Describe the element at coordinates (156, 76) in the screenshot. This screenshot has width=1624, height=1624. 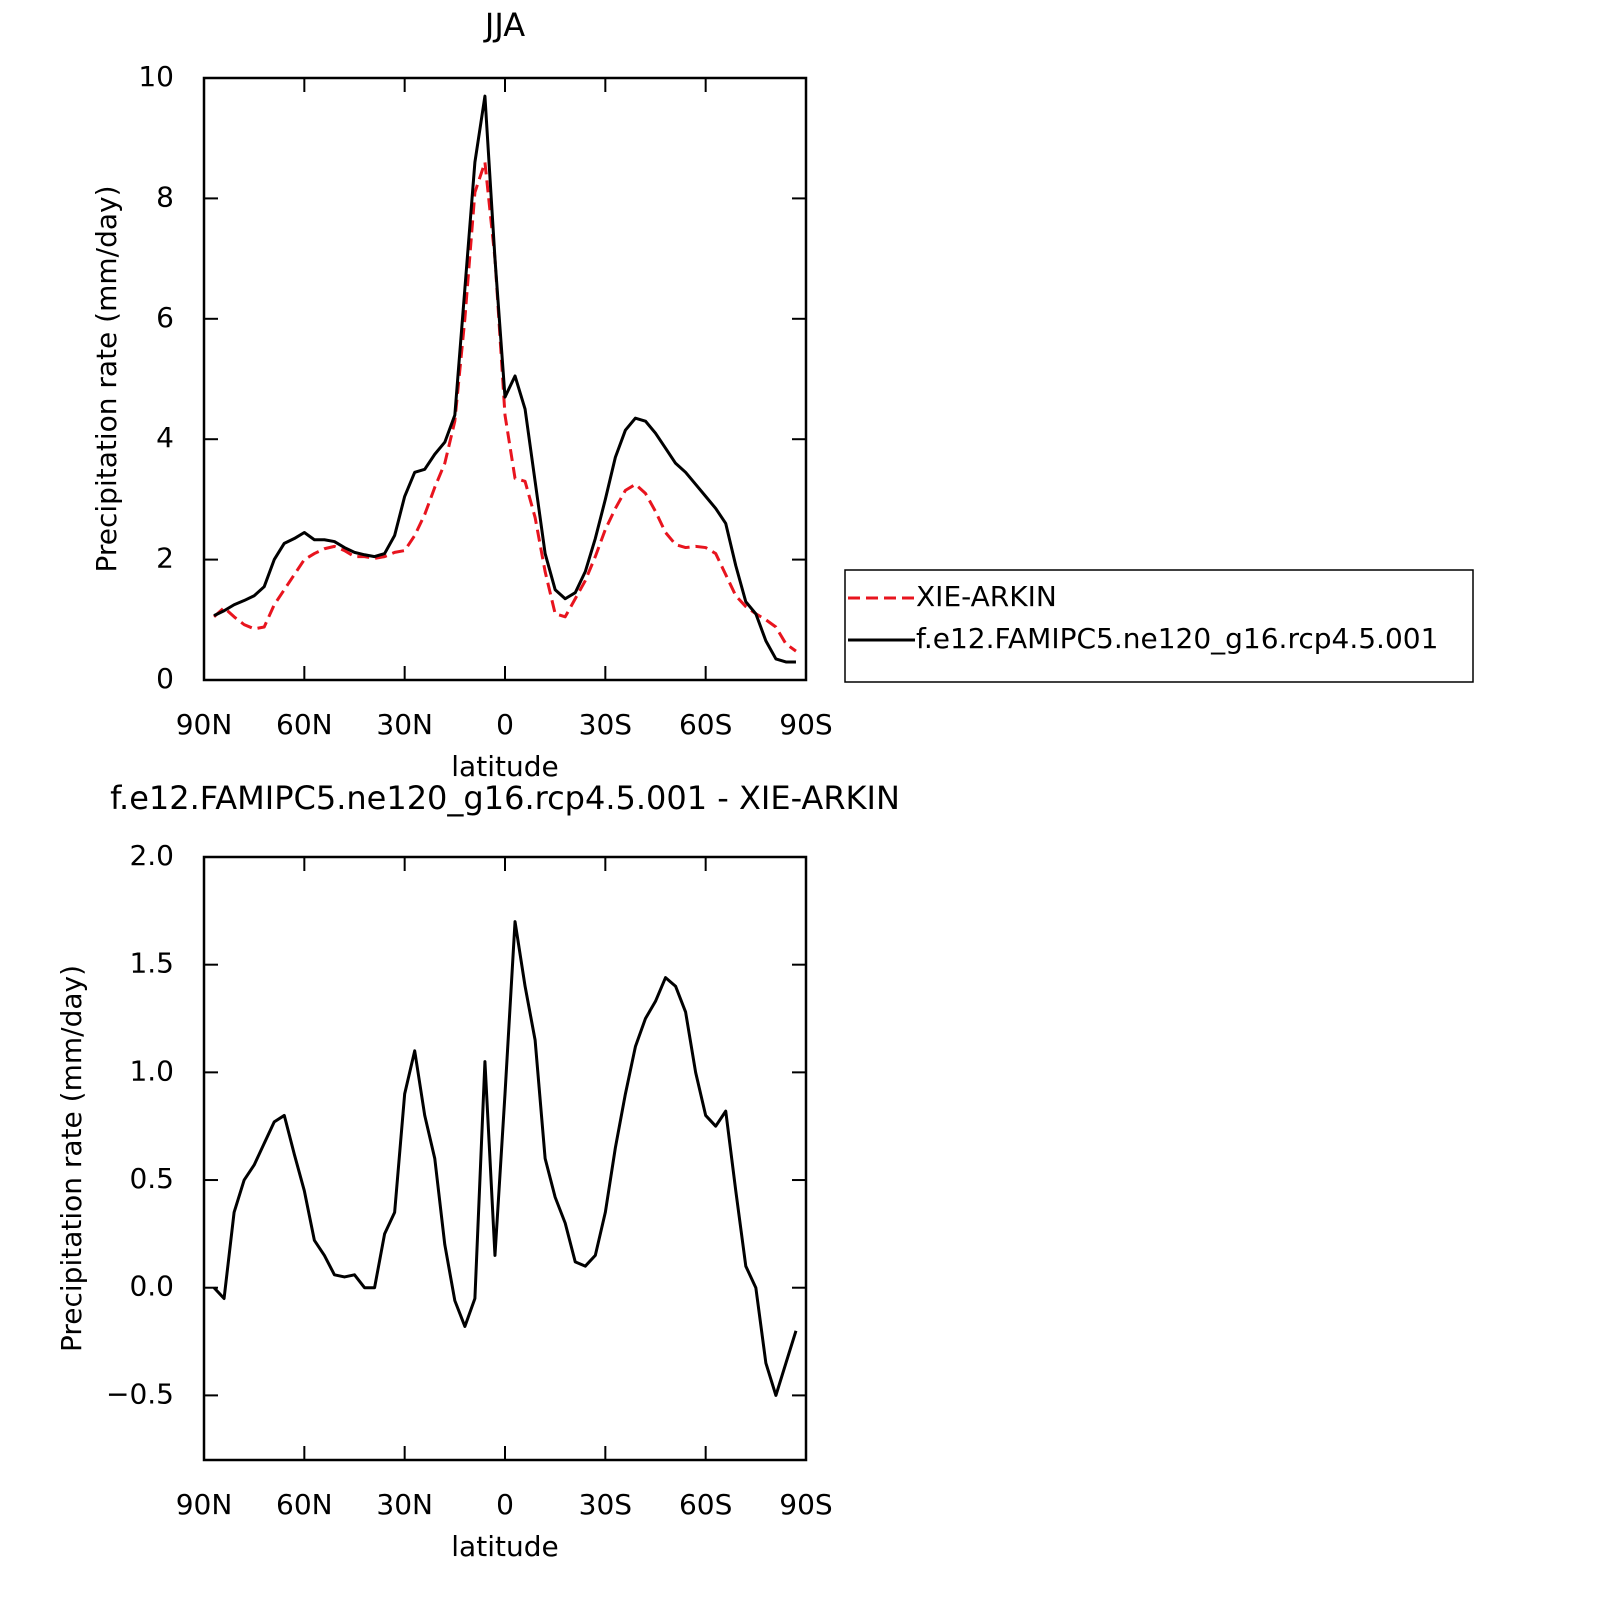
I see `y-tick-label: 10` at that location.